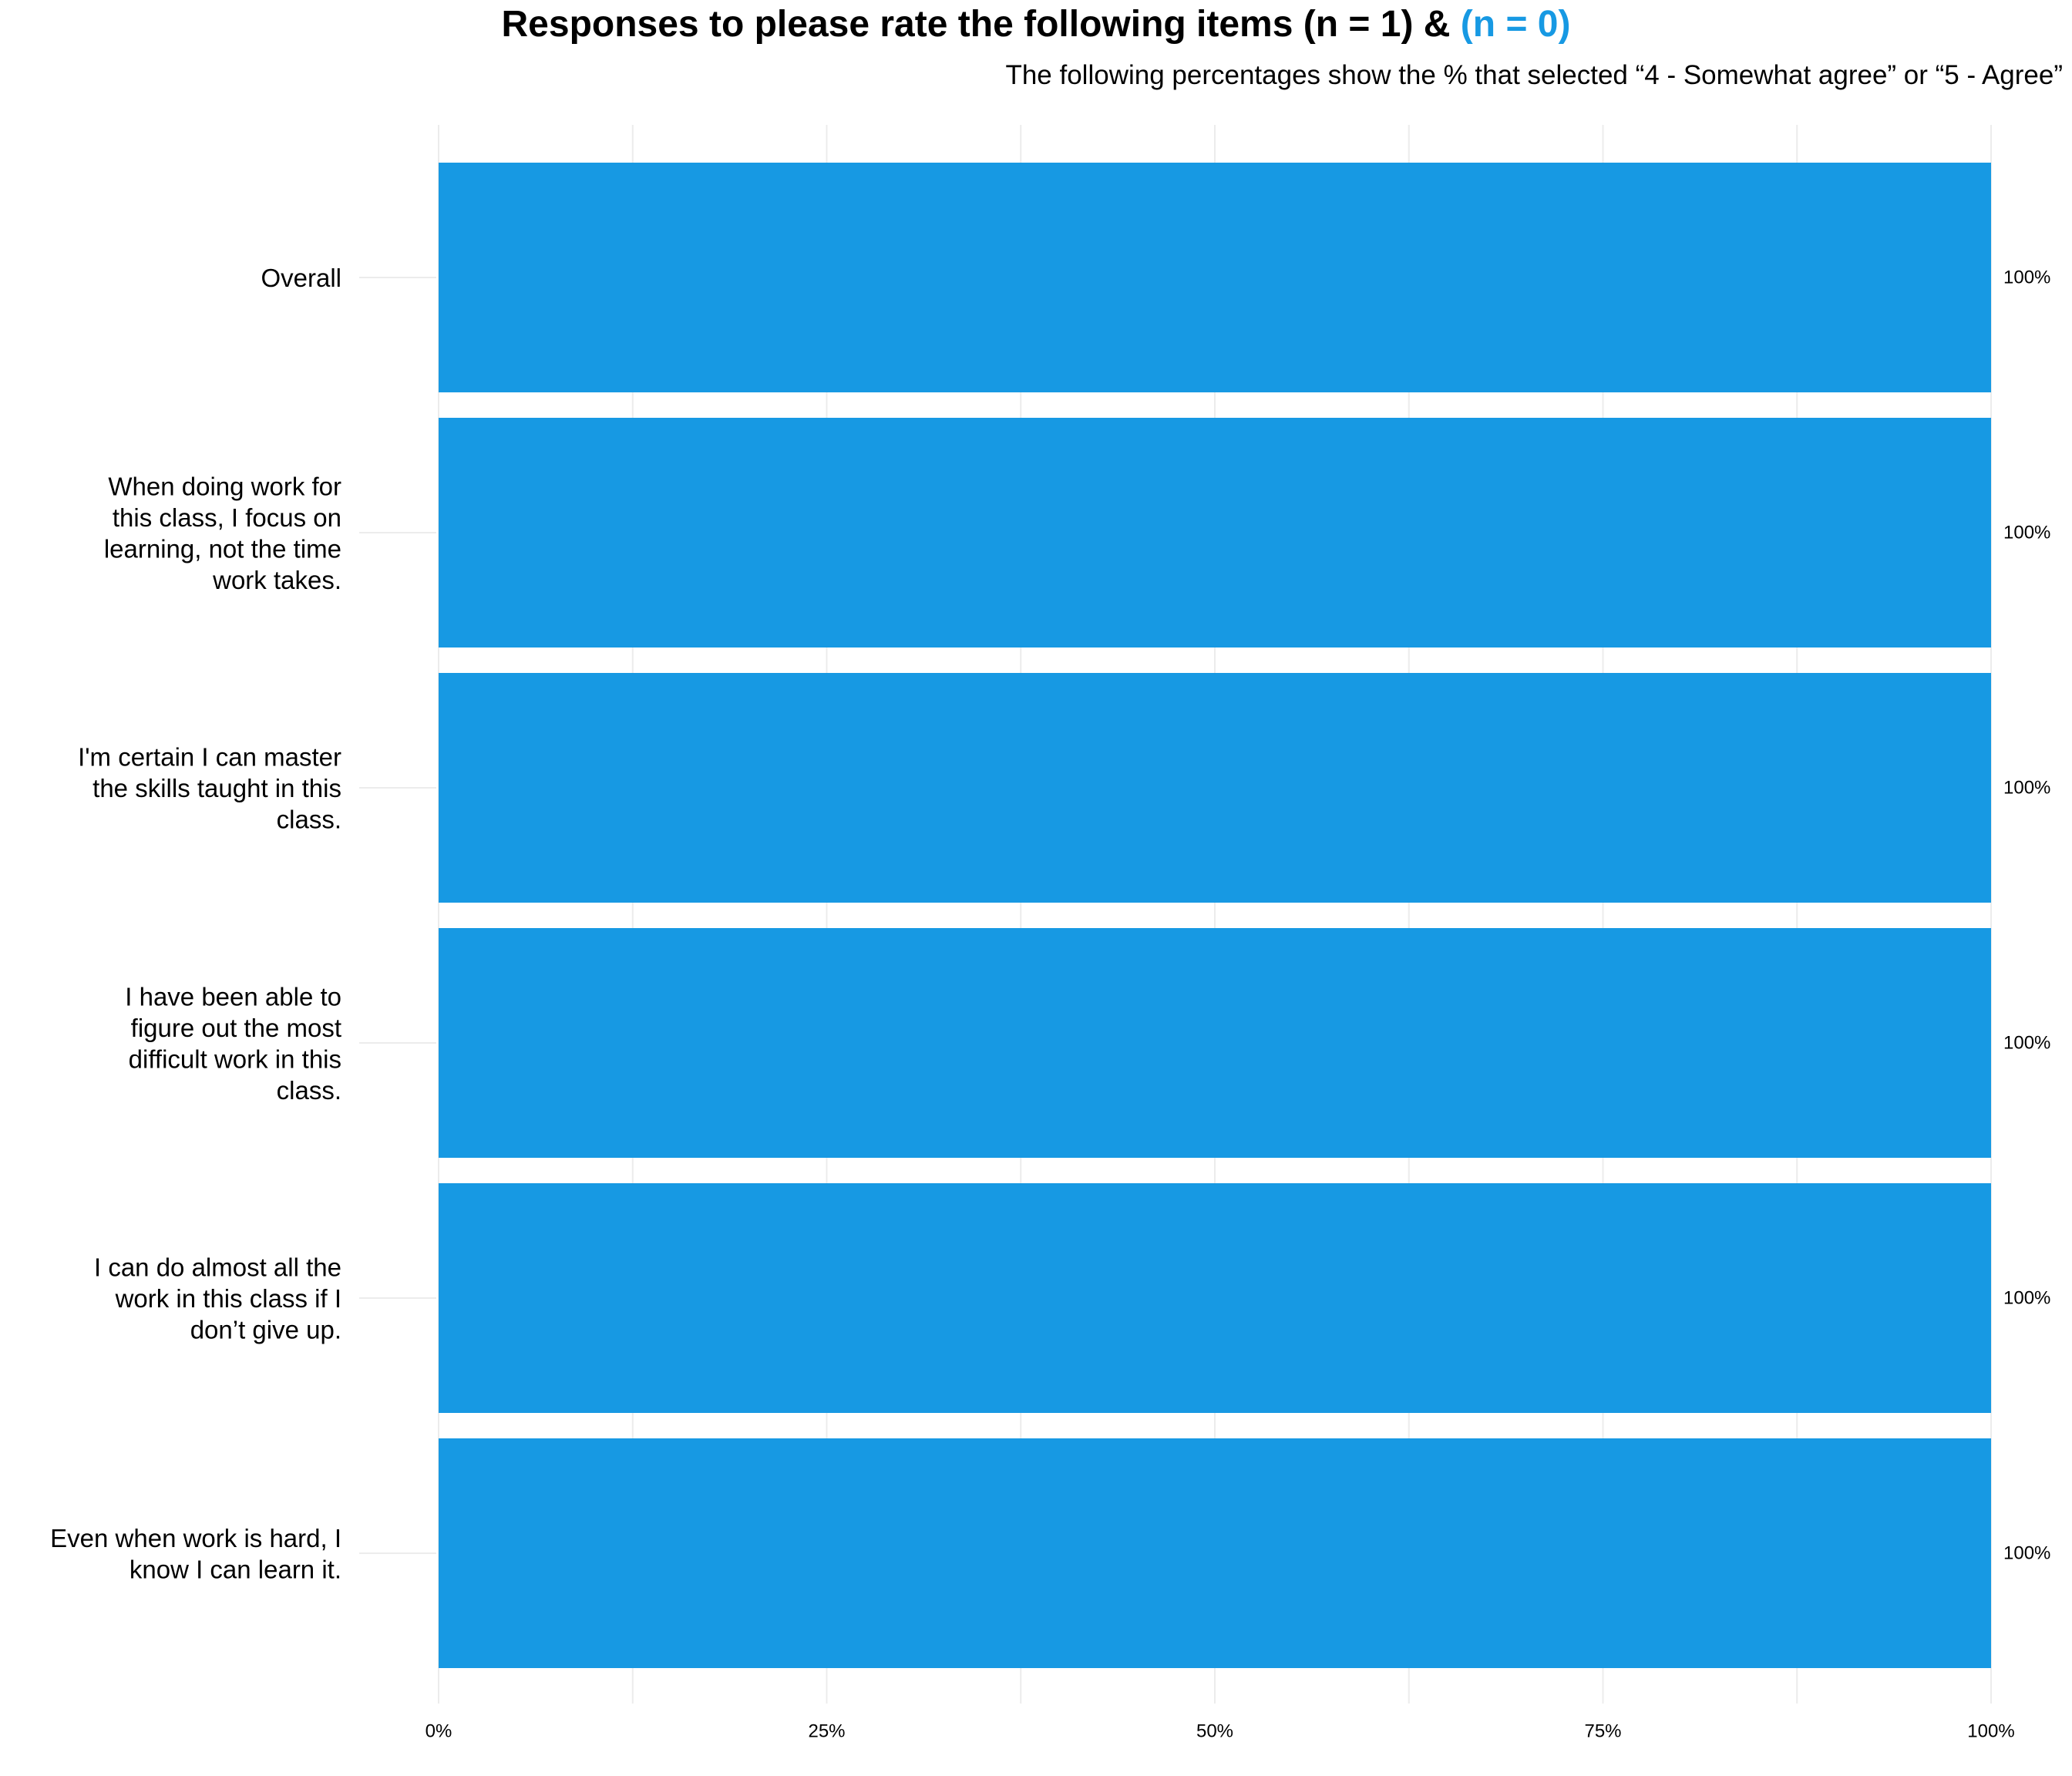 Image resolution: width=2072 pixels, height=1776 pixels. Describe the element at coordinates (439, 1732) in the screenshot. I see `x-tick-label: 0%` at that location.